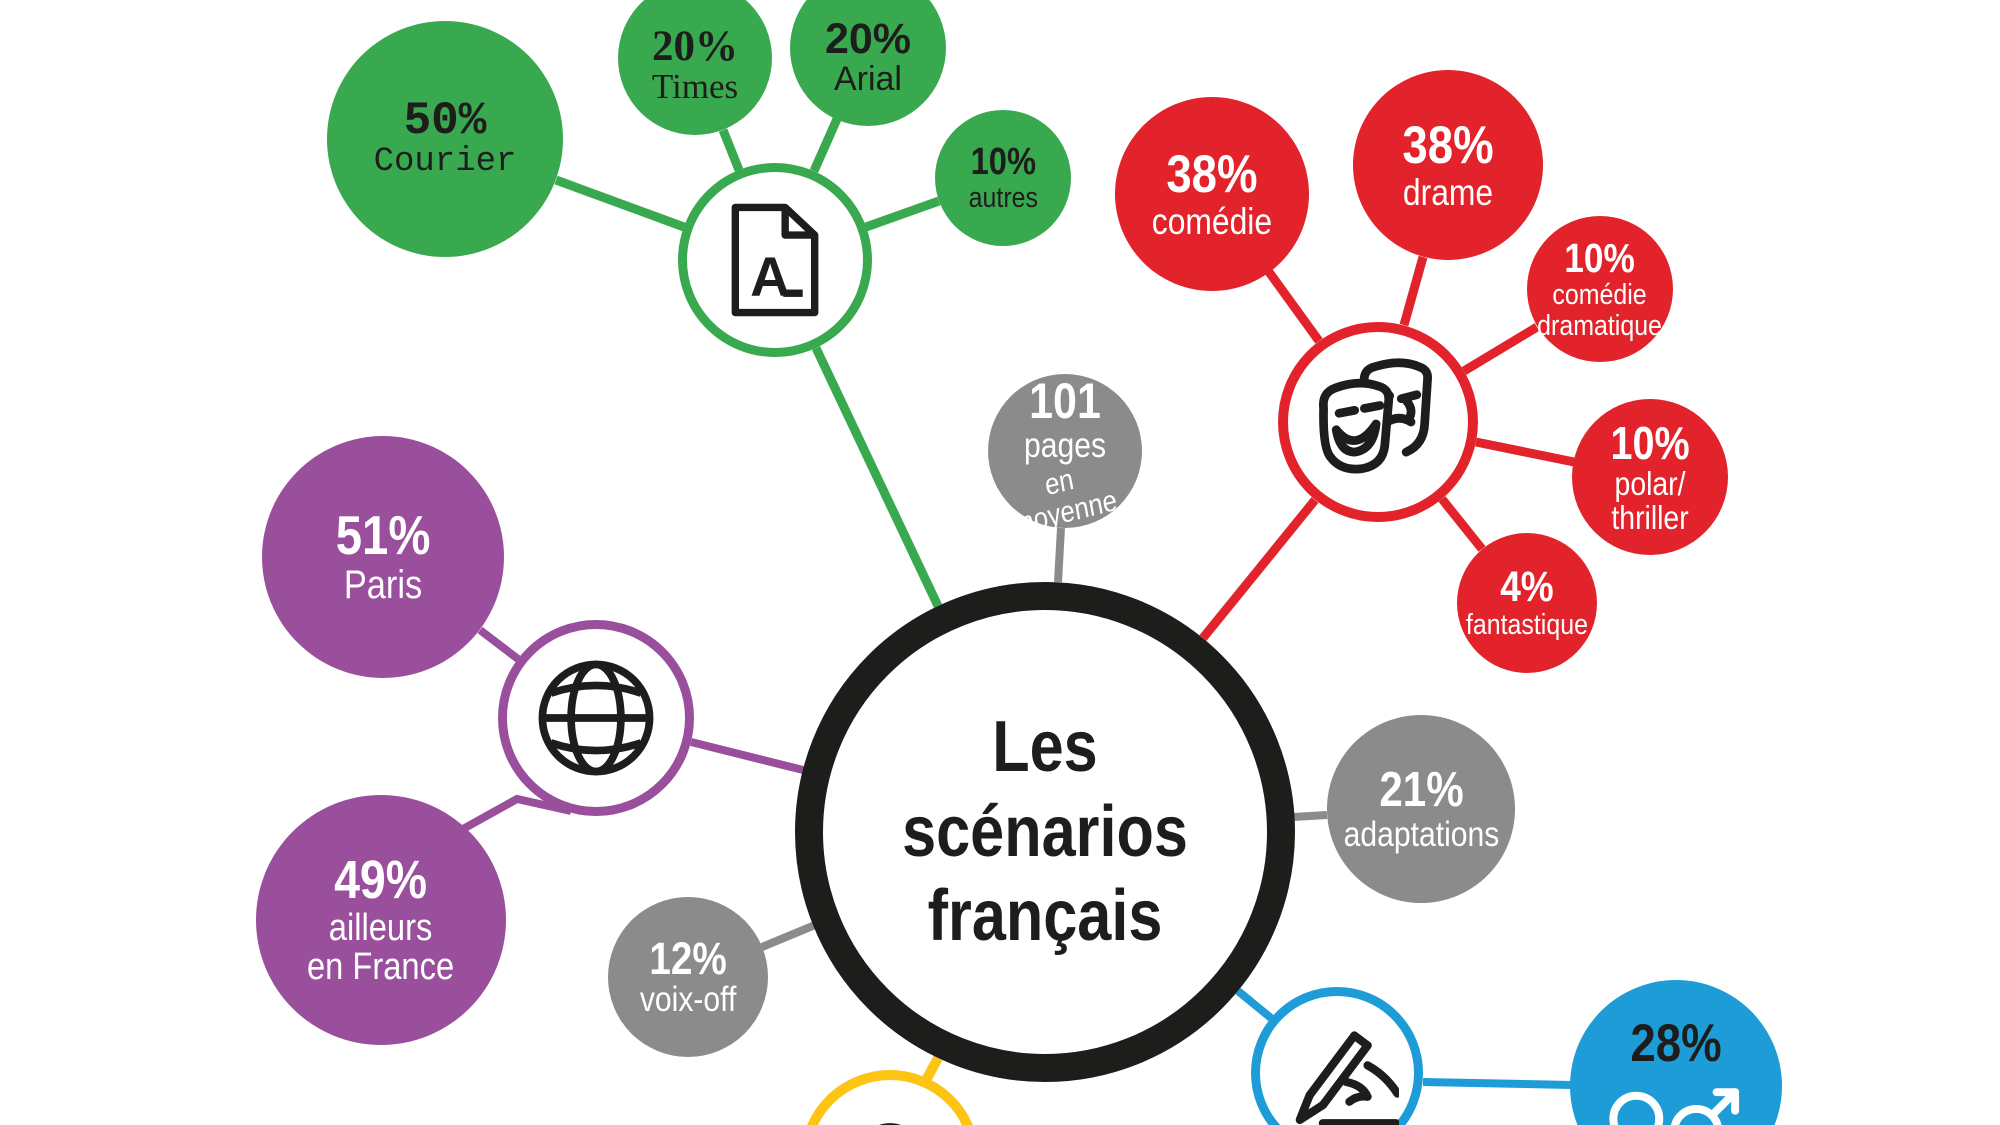  I want to click on bubble-value: 12%, so click(688, 959).